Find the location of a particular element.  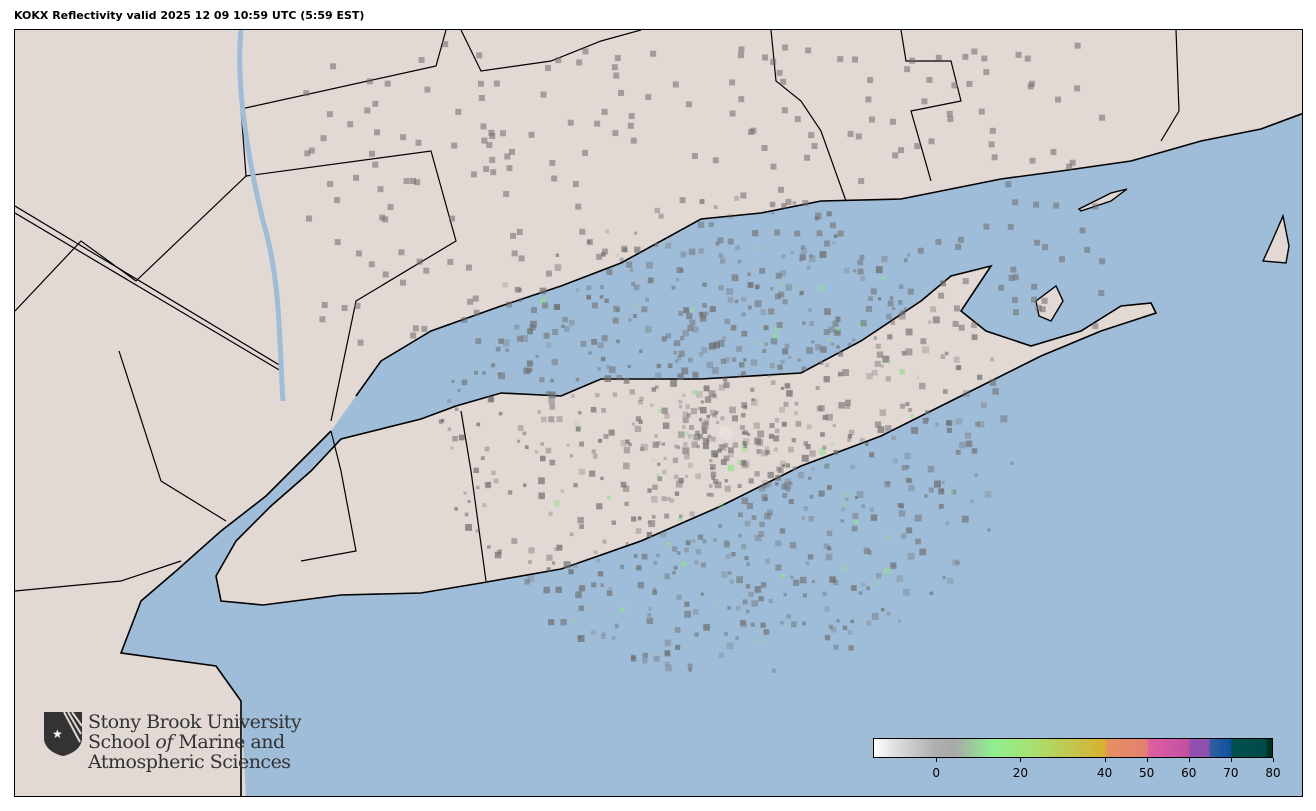

logo-line-2: School of Marine and is located at coordinates (186, 742).